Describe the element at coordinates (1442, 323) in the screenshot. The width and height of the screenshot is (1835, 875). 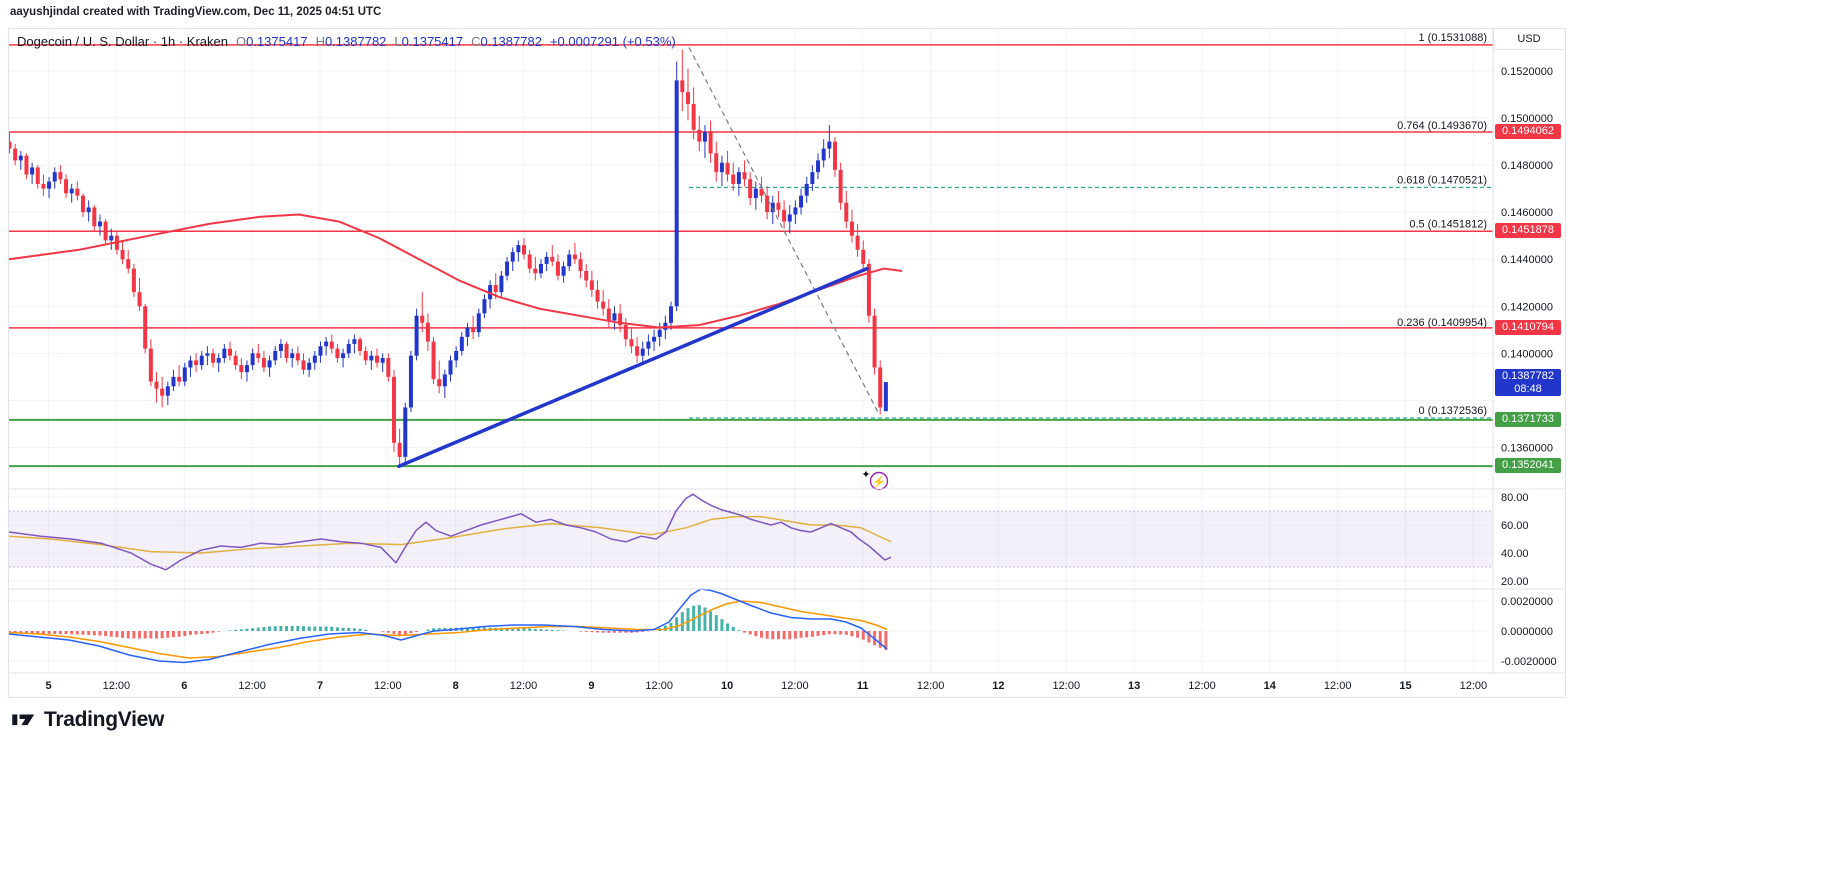
I see `svg-text: 0.236 (0.1409954)` at that location.